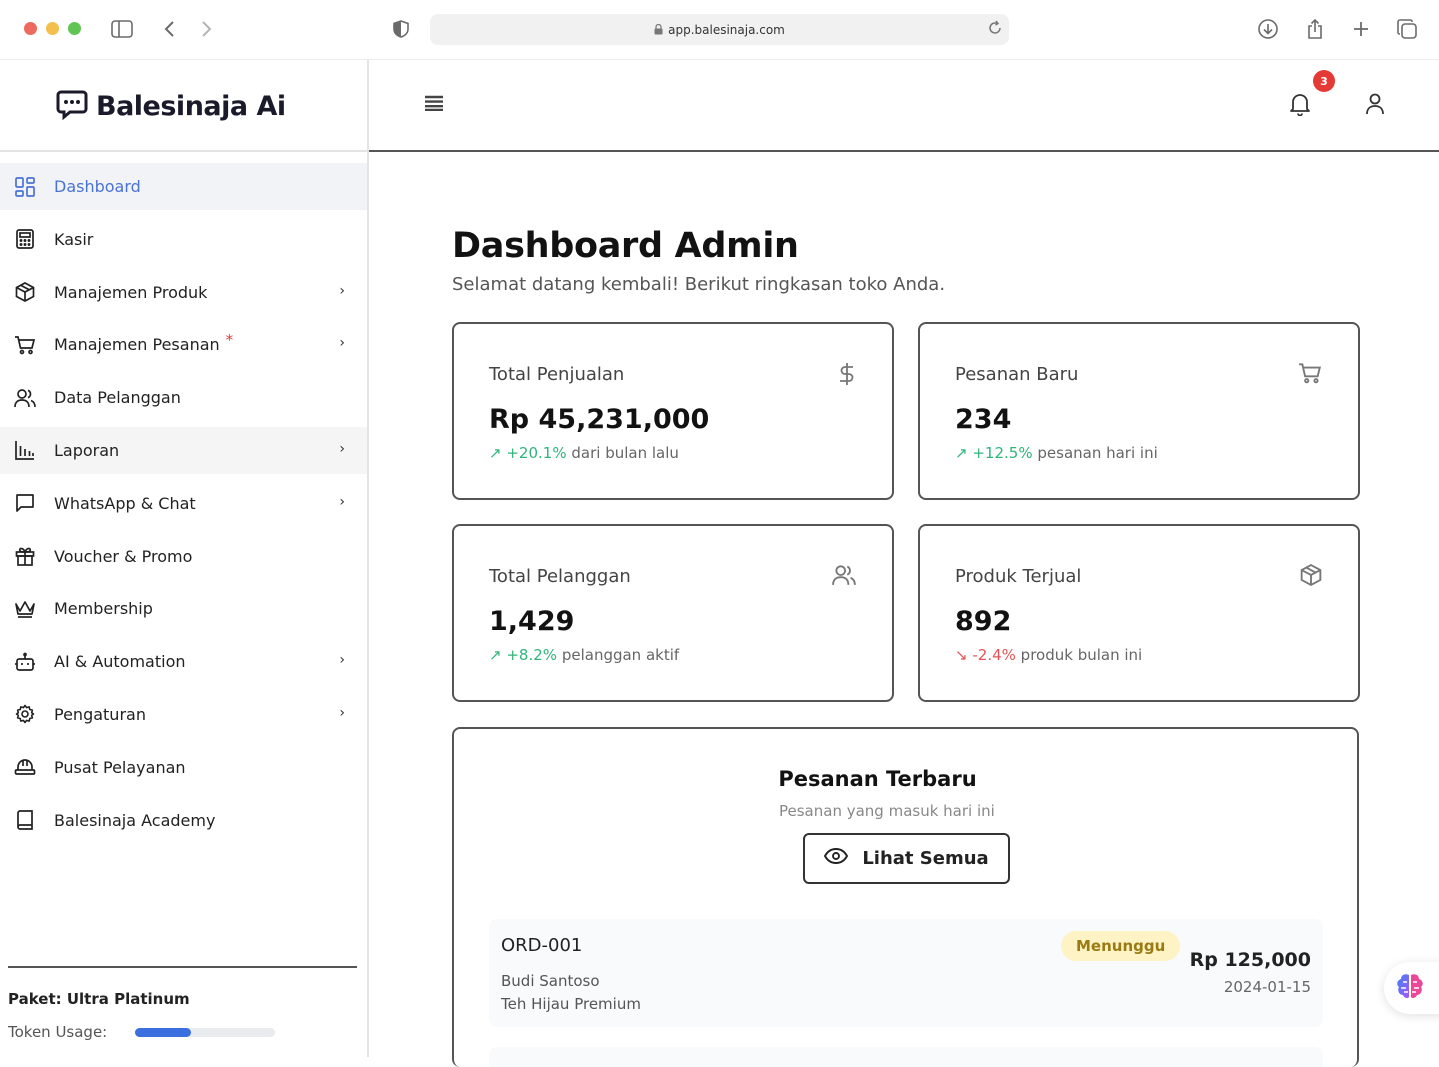  I want to click on sidebar-item-pengaturan: Pengaturan ›, so click(183, 714).